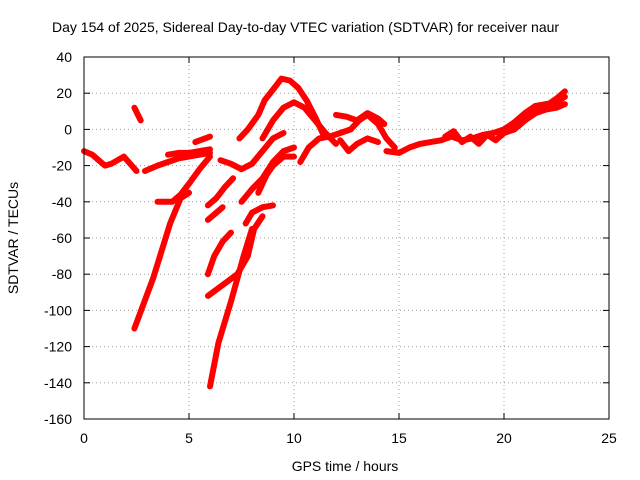  What do you see at coordinates (58, 347) in the screenshot?
I see `y-tick-label: -120` at bounding box center [58, 347].